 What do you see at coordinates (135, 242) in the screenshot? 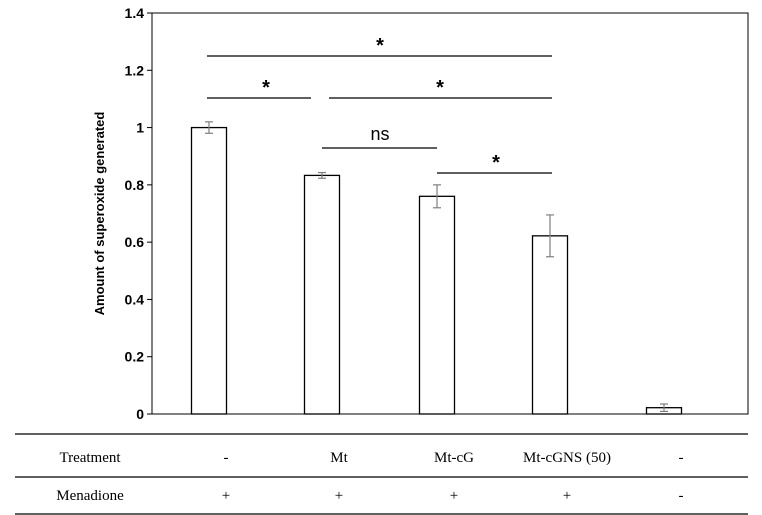
I see `y-tick-label: 0.6` at bounding box center [135, 242].